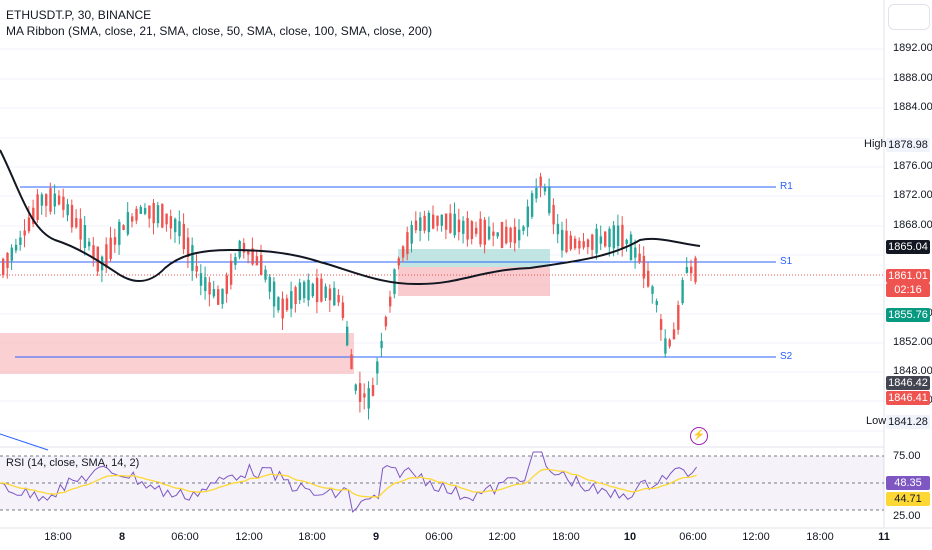 The image size is (932, 550). I want to click on time-axis-label: 11, so click(884, 537).